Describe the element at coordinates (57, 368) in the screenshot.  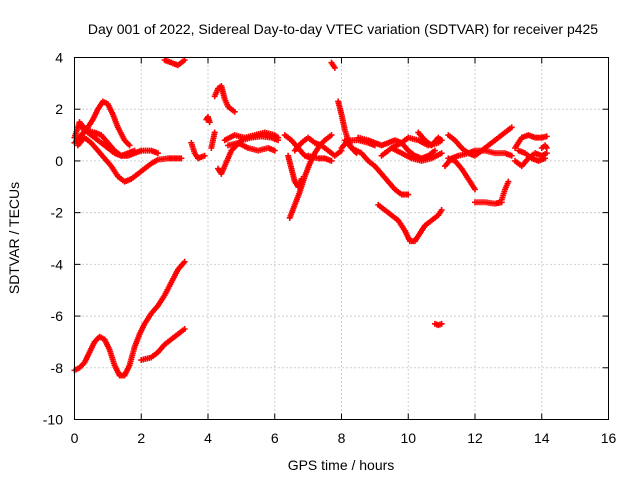
I see `y-tick-label: -8` at that location.